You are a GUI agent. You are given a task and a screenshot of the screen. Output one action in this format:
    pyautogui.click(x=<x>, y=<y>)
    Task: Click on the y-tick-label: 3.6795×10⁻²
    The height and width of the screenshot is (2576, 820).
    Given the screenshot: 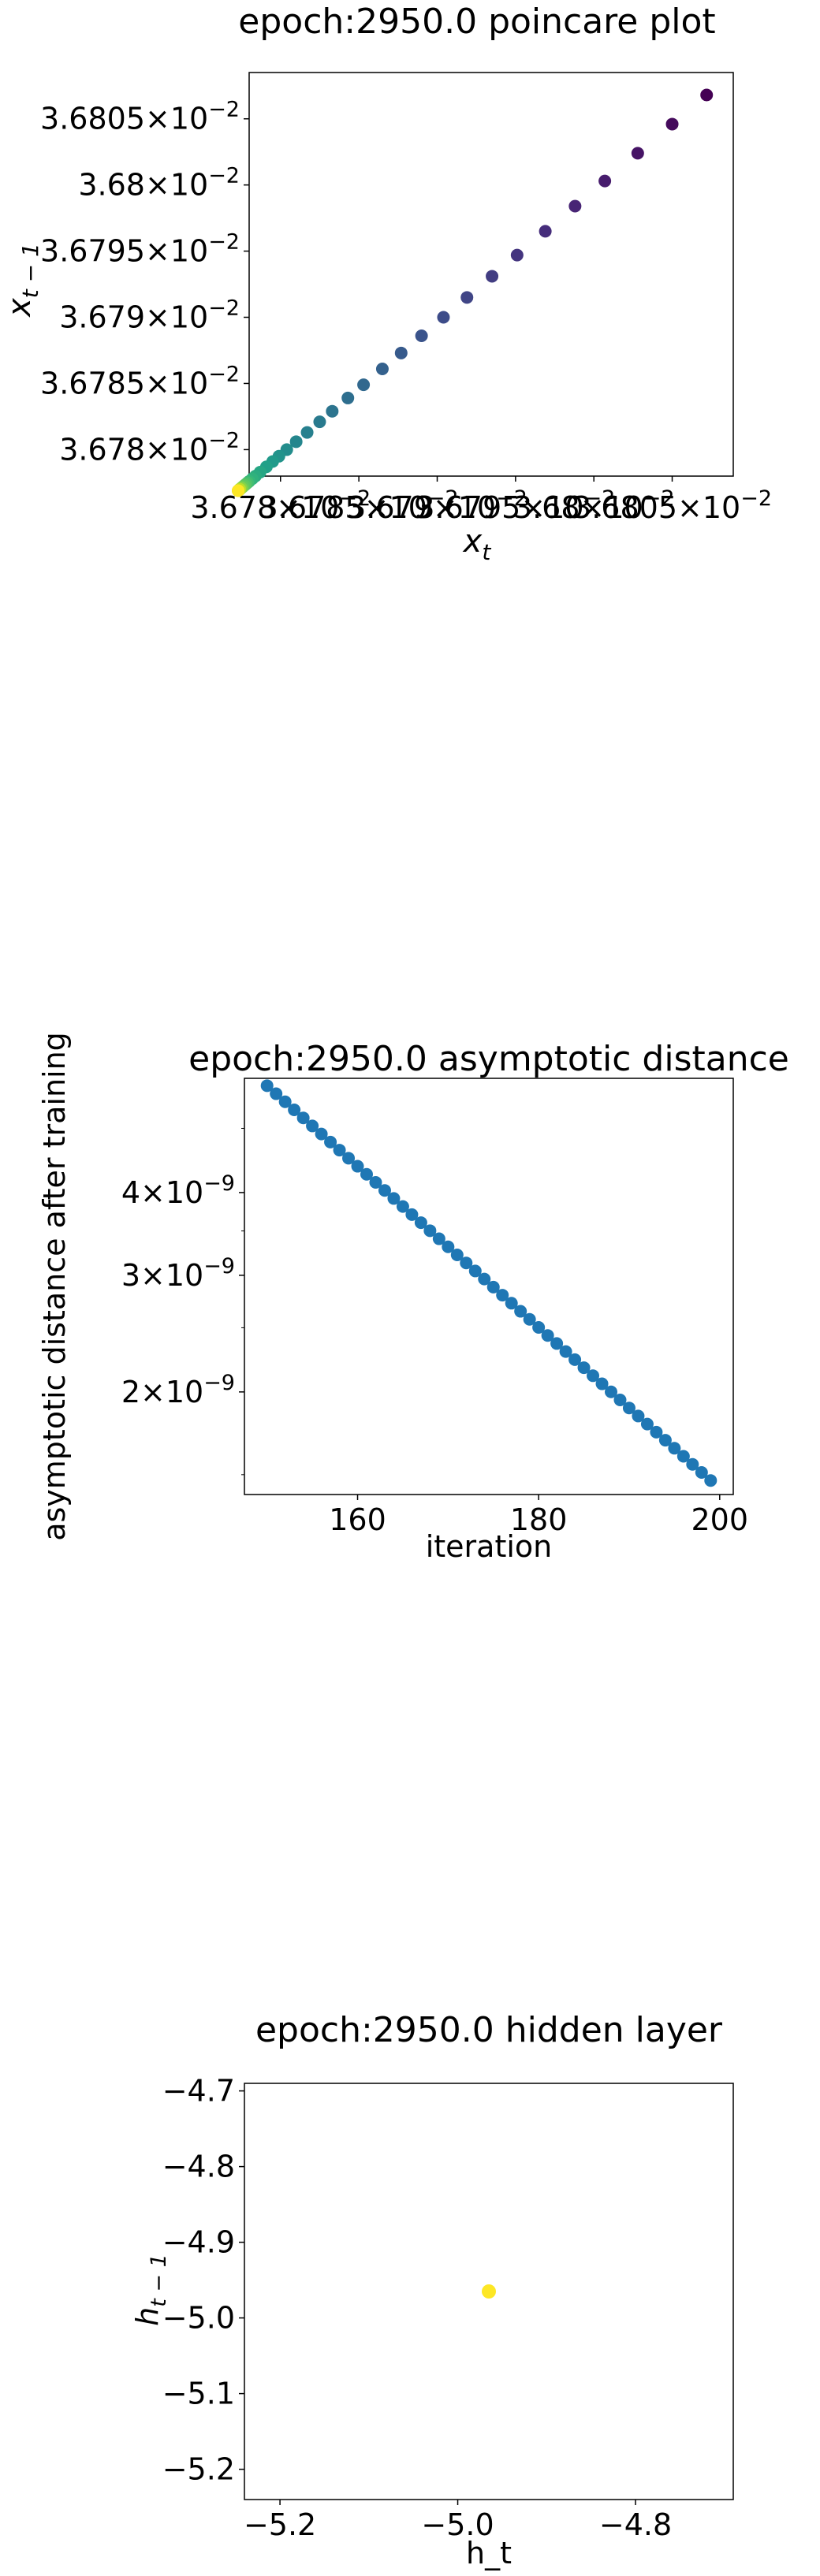 What is the action you would take?
    pyautogui.click(x=140, y=249)
    